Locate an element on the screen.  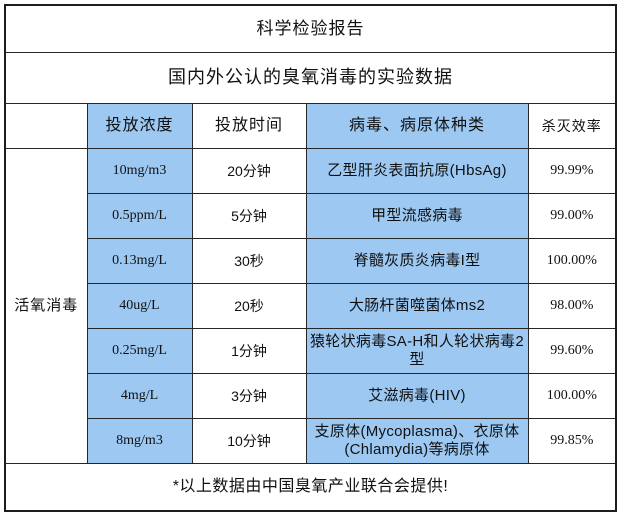
subtitle-row: 国内外公认的臭氧消毒的实验数据 is located at coordinates (310, 78).